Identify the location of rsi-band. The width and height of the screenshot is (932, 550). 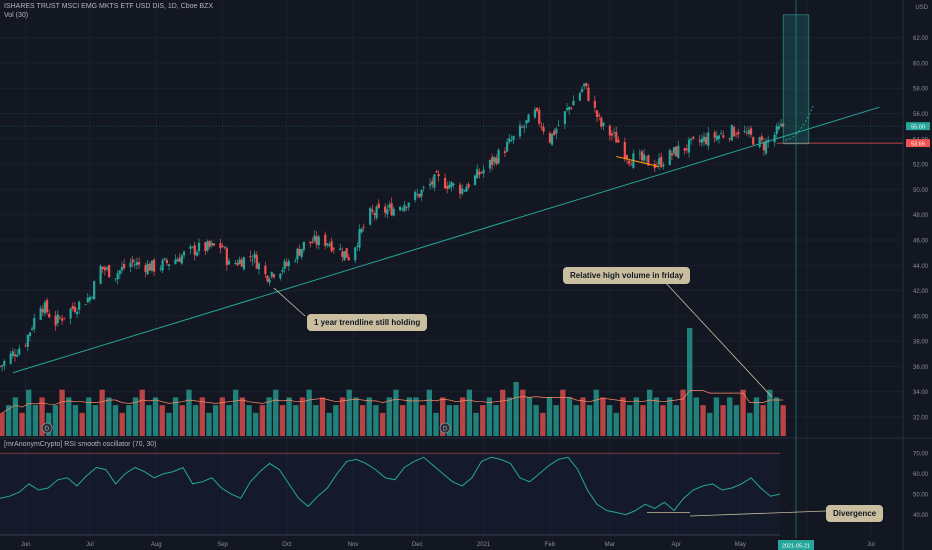
(390, 494).